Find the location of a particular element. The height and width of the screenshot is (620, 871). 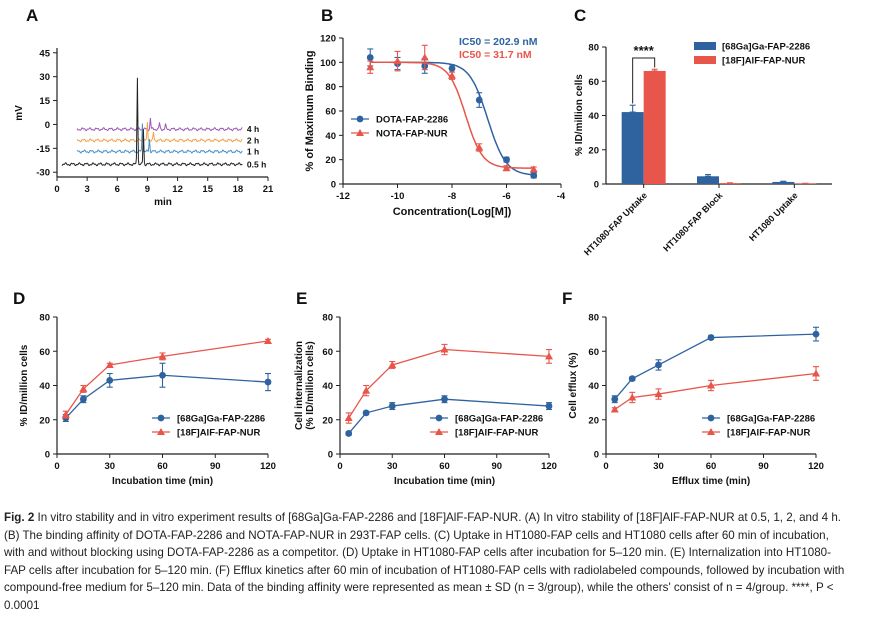

panel-e-xlabel: Incubation time (min) is located at coordinates (444, 481).